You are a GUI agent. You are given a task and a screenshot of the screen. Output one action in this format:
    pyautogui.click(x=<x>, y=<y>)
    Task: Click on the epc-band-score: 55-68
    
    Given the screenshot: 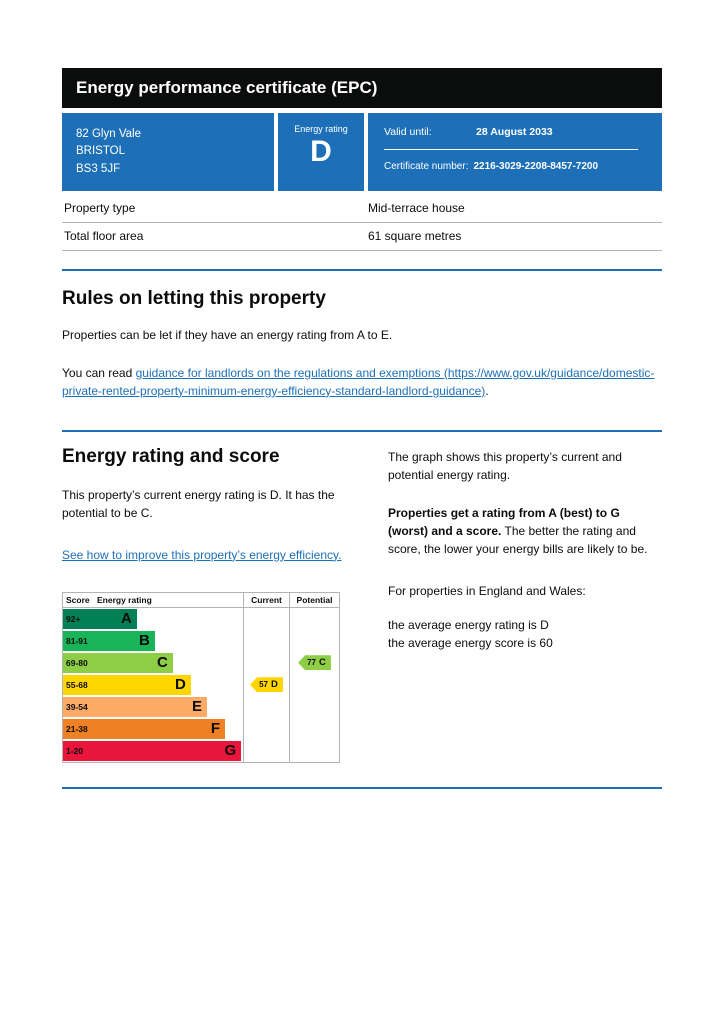 What is the action you would take?
    pyautogui.click(x=77, y=684)
    